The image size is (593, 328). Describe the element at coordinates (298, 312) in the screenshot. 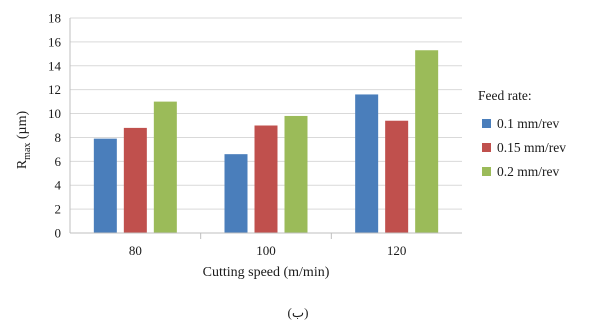

I see `figure-caption: (ب)` at that location.